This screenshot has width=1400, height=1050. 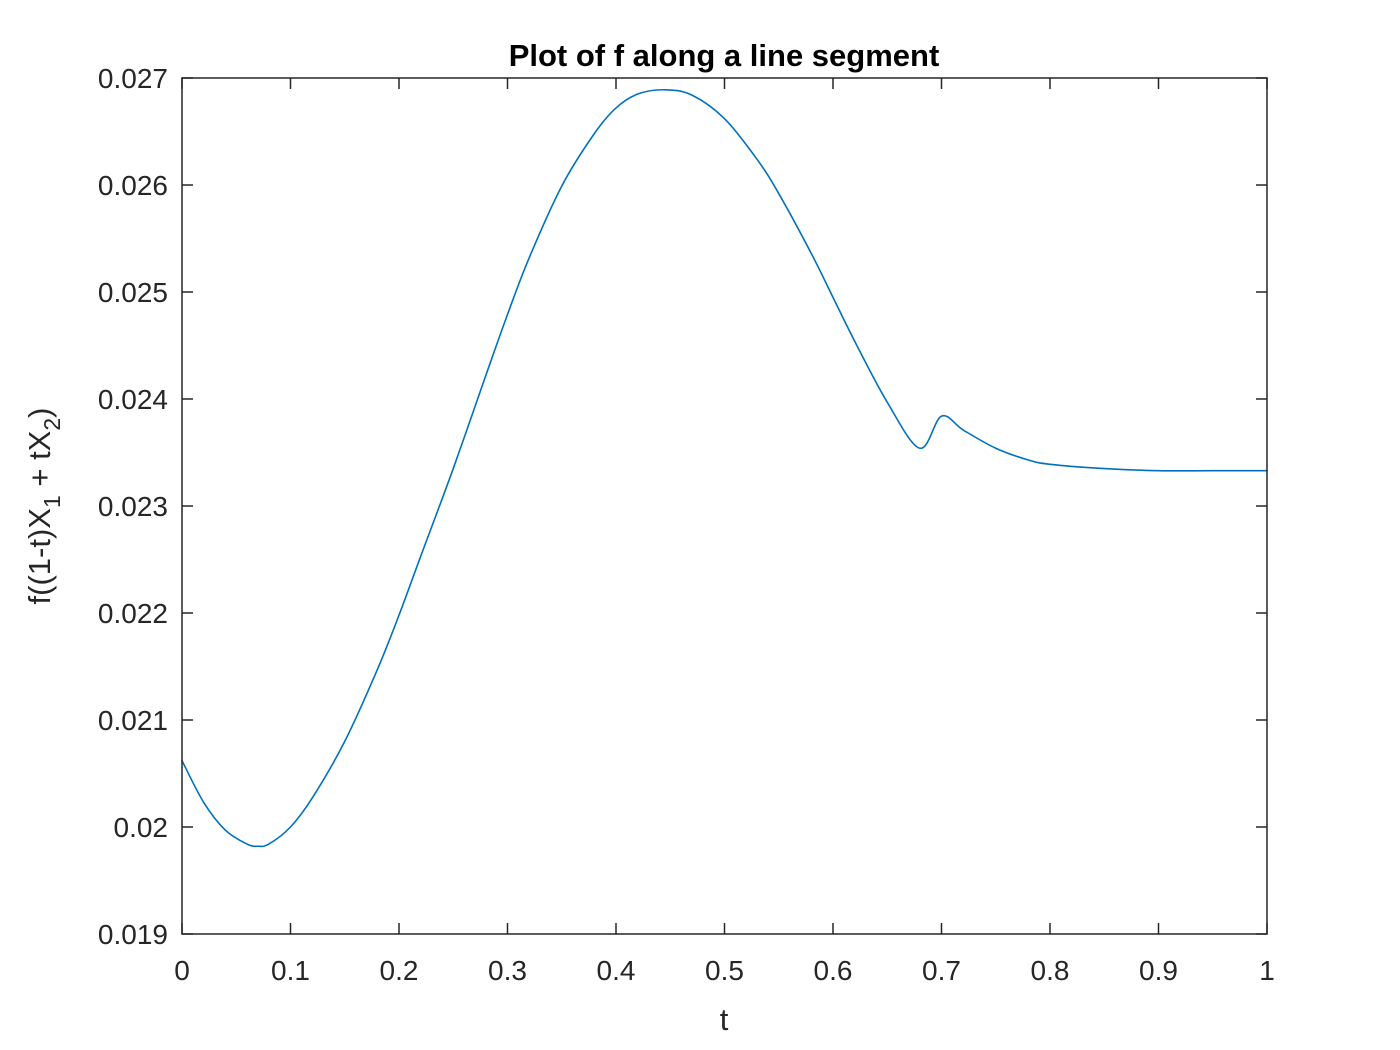 I want to click on chart-title: Plot of f along a line segment, so click(x=724, y=55).